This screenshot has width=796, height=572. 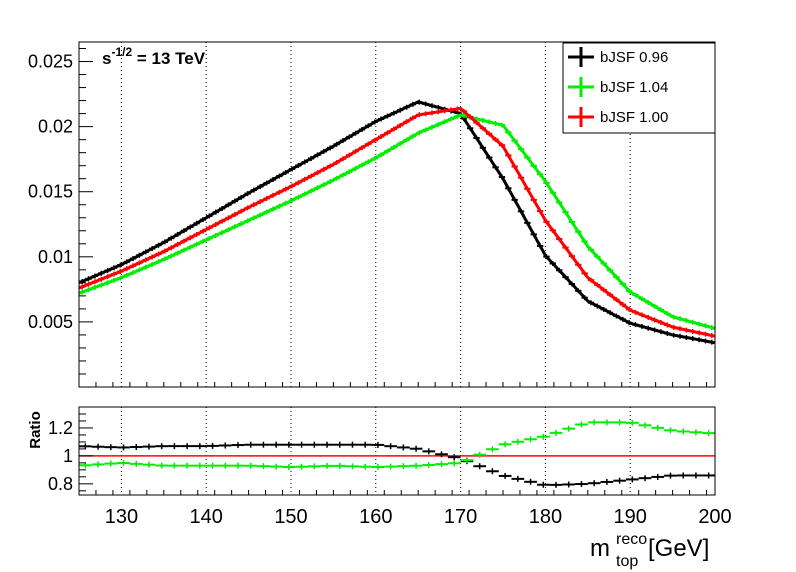 What do you see at coordinates (60, 211) in the screenshot?
I see `main-y-ticks: 0.005 0.01 0.015 0.02 0.025` at bounding box center [60, 211].